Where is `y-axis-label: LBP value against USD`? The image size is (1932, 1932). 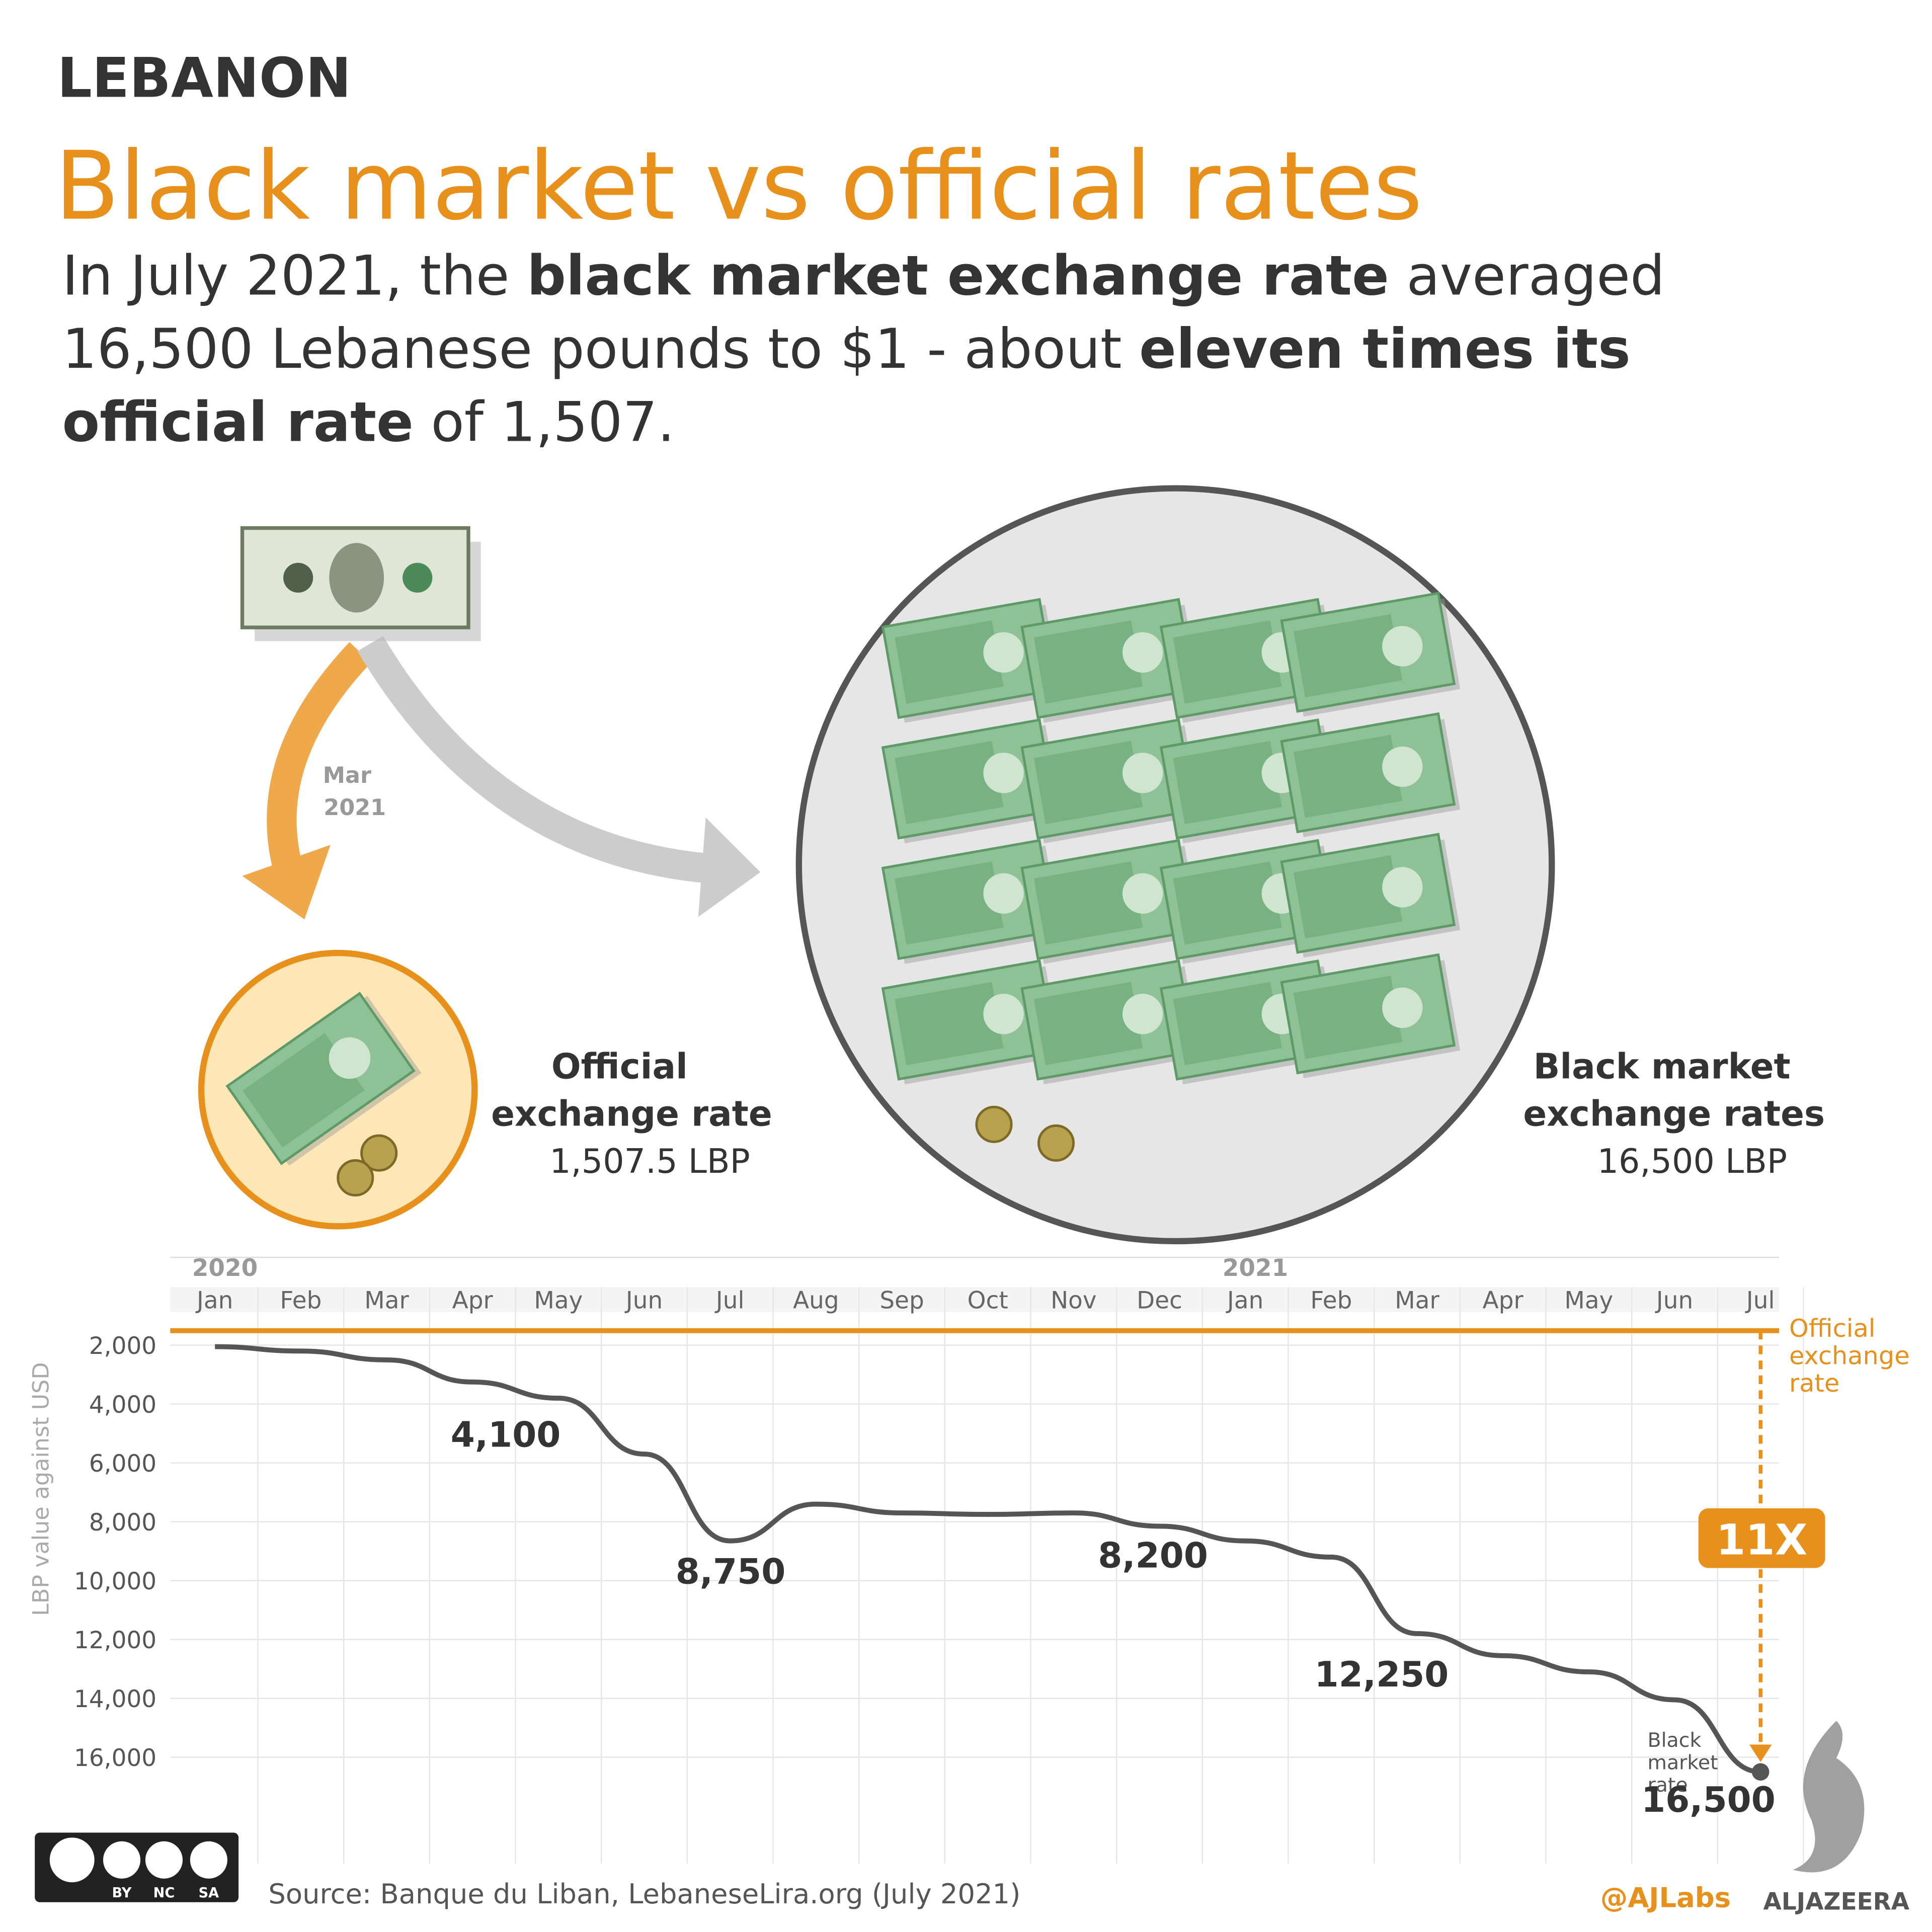
y-axis-label: LBP value against USD is located at coordinates (41, 1489).